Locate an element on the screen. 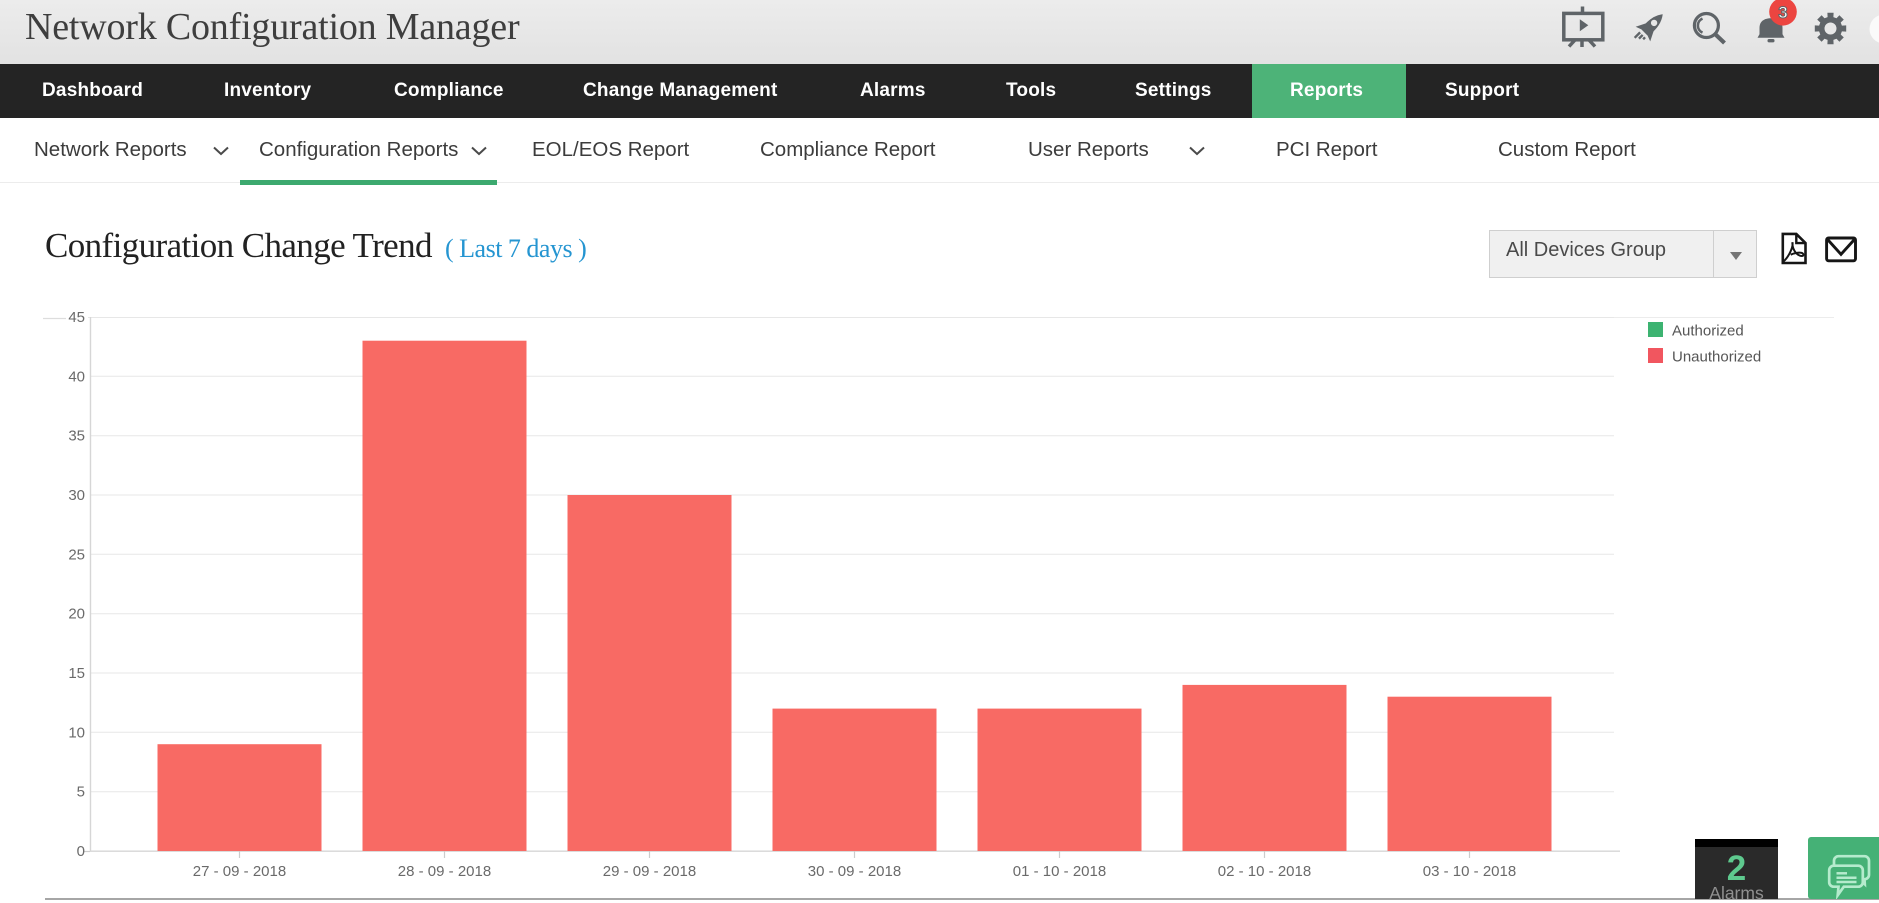 This screenshot has height=903, width=1879. svg-text: 25 is located at coordinates (76, 554).